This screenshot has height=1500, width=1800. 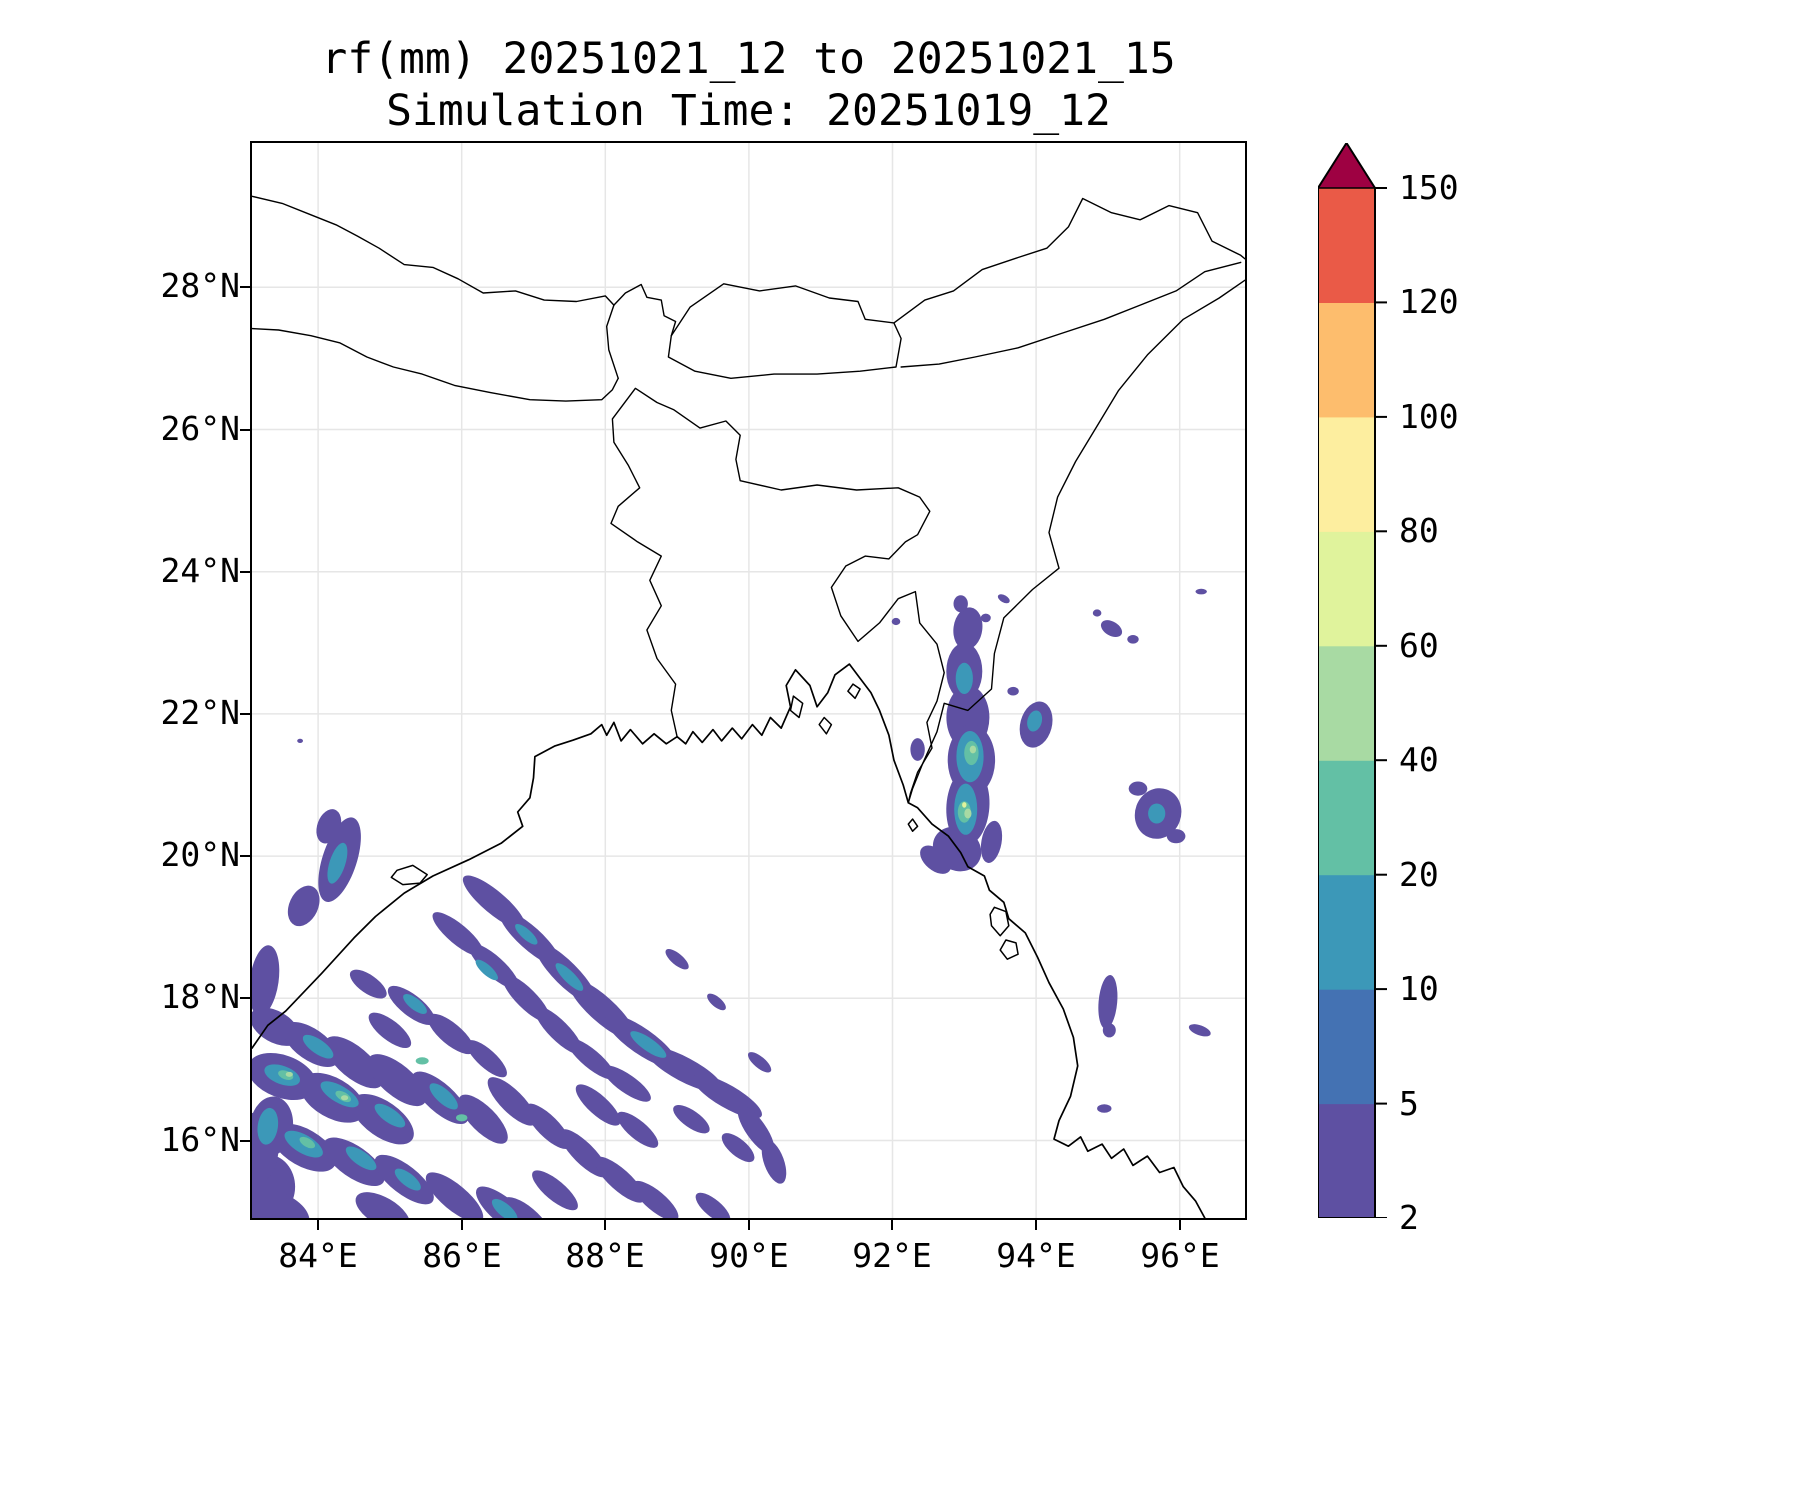 I want to click on x-tick-label: 88°E, so click(x=605, y=1255).